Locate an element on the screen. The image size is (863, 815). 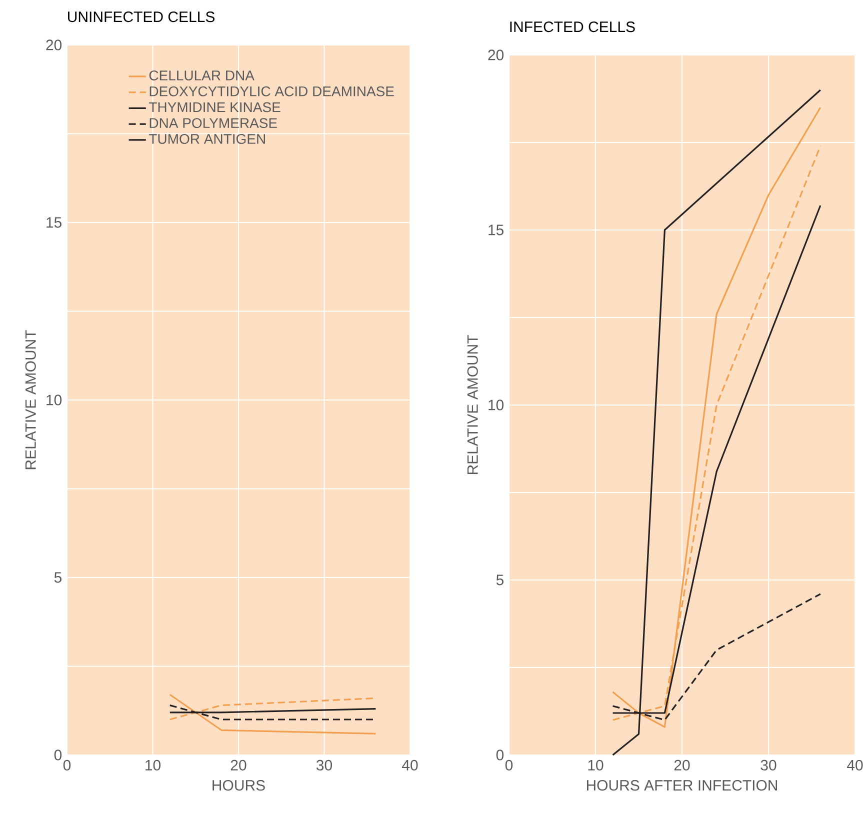
chart-title: INFECTED CELLS is located at coordinates (572, 27).